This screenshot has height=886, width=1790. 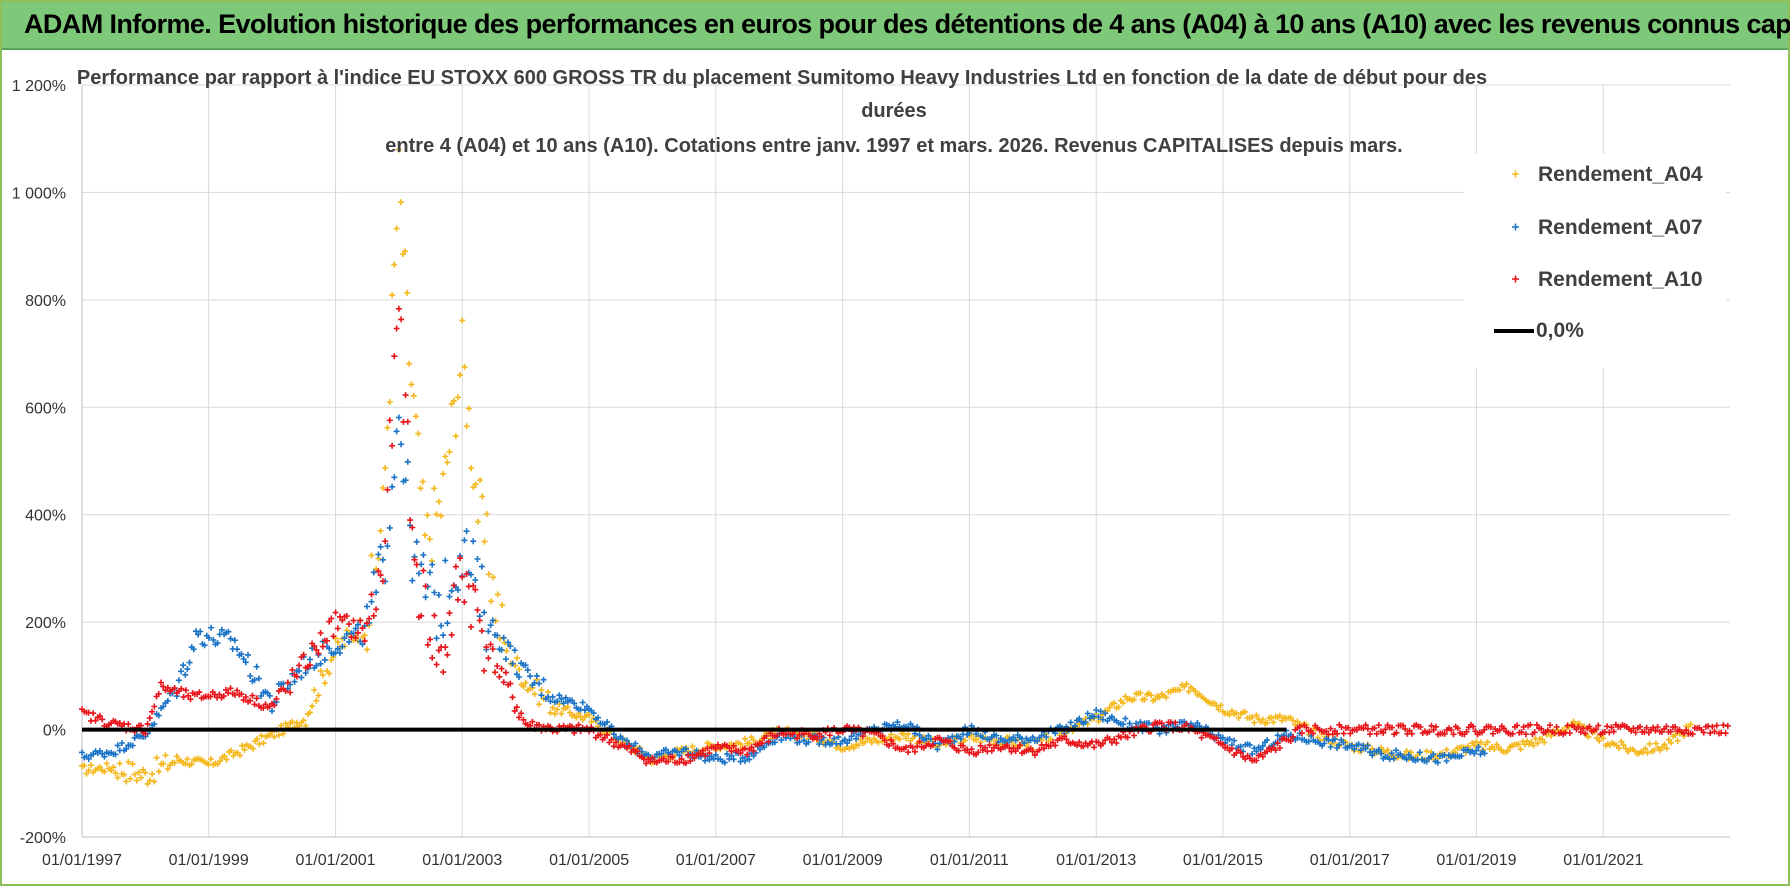 I want to click on x-tick-label: 01/01/2009, so click(x=843, y=860).